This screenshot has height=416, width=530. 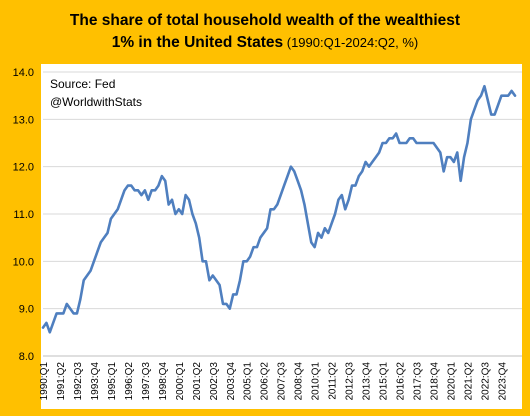 I want to click on source-label: Source: Fed, so click(x=82, y=84).